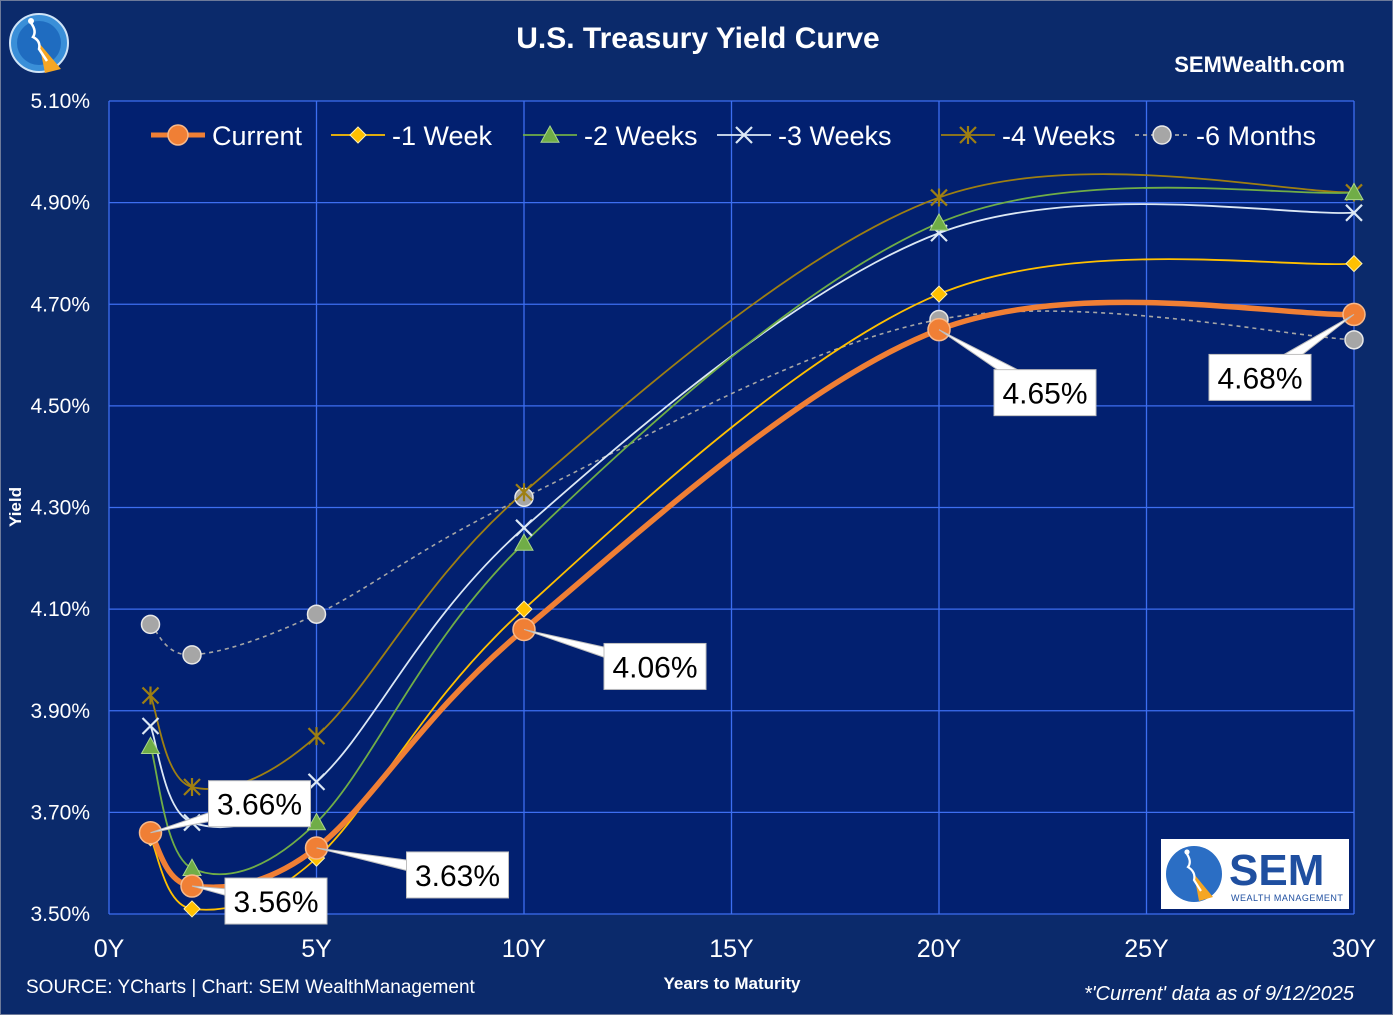 This screenshot has width=1393, height=1016. I want to click on callout-4: 4.65%, so click(1017, 373).